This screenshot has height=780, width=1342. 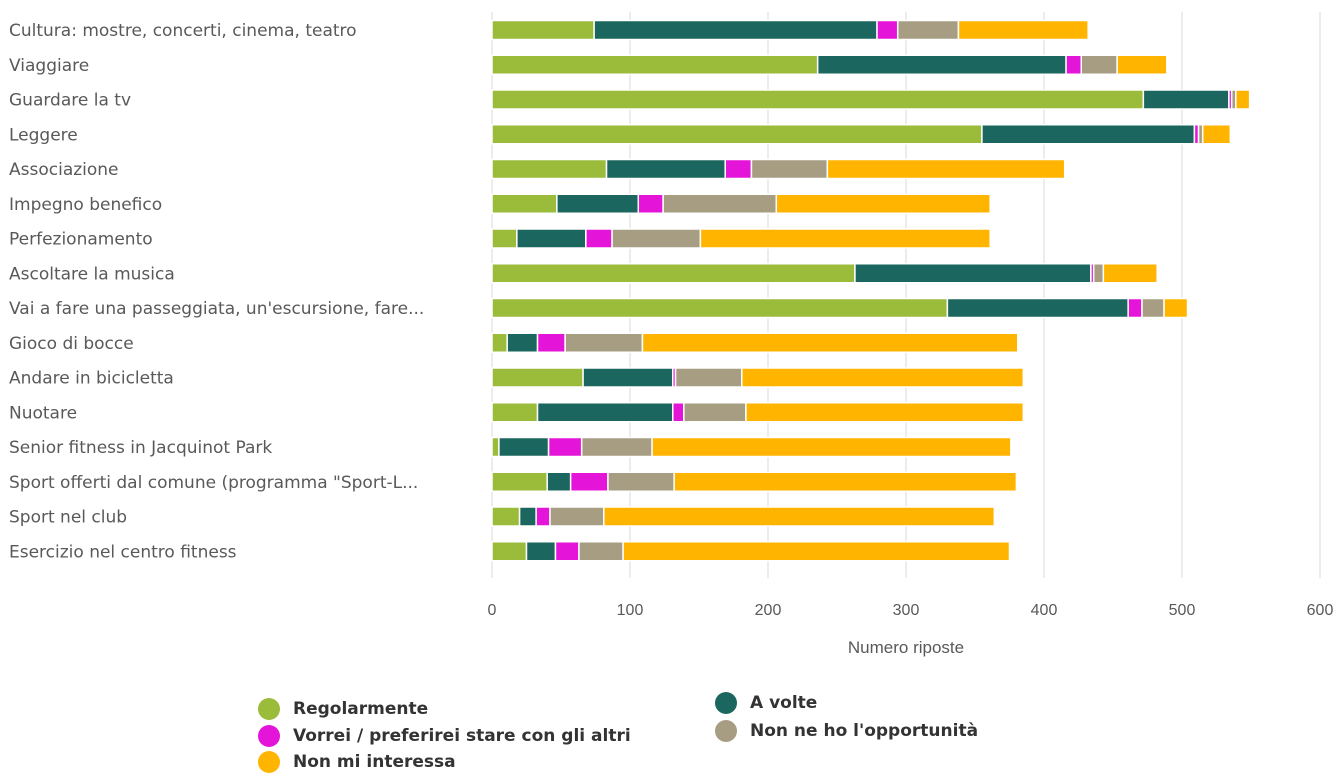 I want to click on x-tick-label: 600, so click(x=1320, y=610).